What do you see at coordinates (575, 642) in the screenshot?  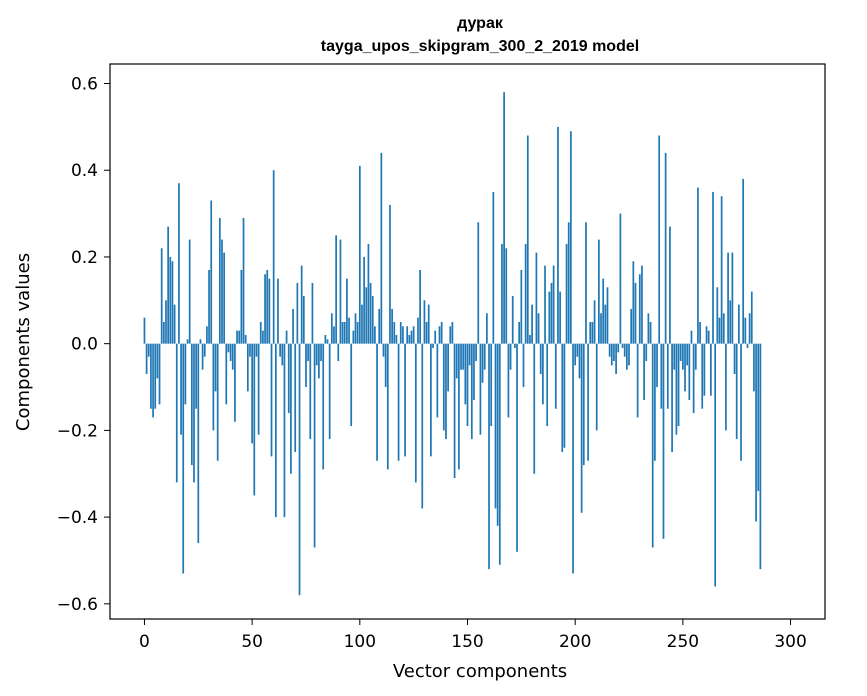 I see `x-tick-label: 200` at bounding box center [575, 642].